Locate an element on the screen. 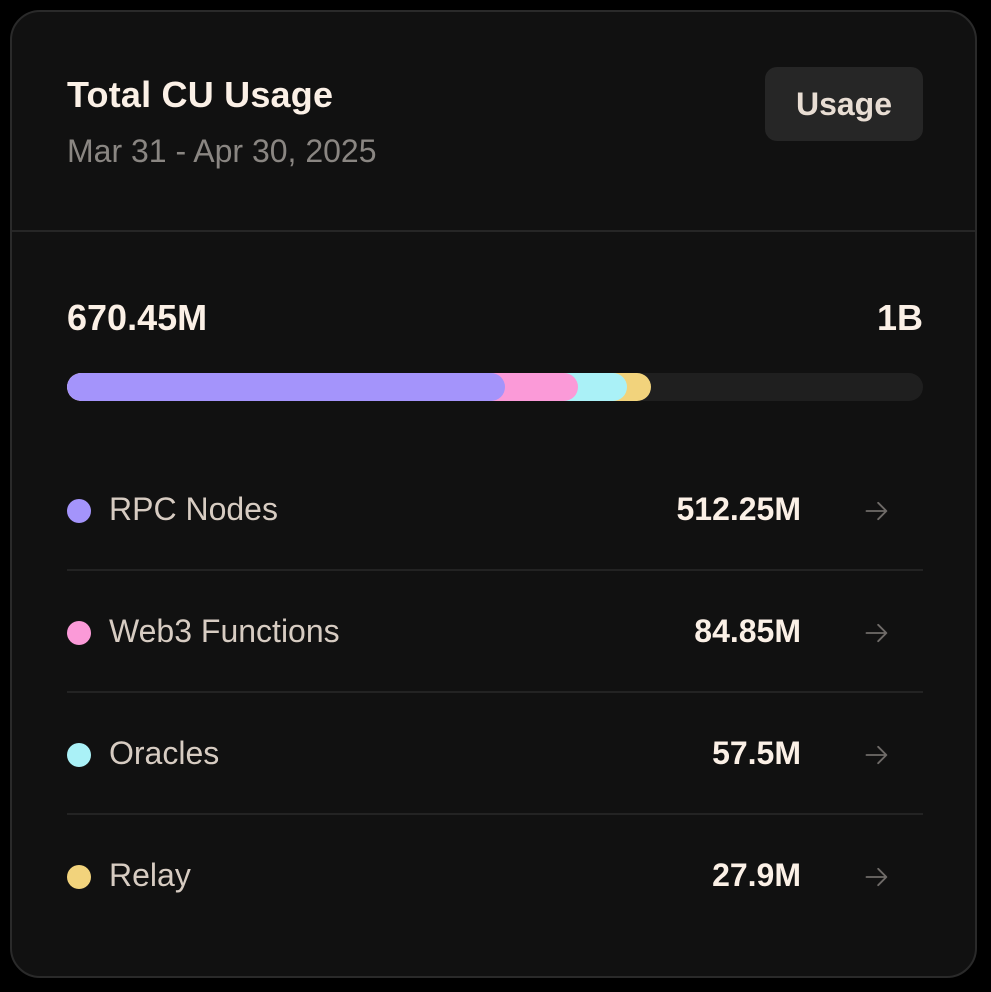 The height and width of the screenshot is (992, 991). item-value: 27.9M is located at coordinates (756, 875).